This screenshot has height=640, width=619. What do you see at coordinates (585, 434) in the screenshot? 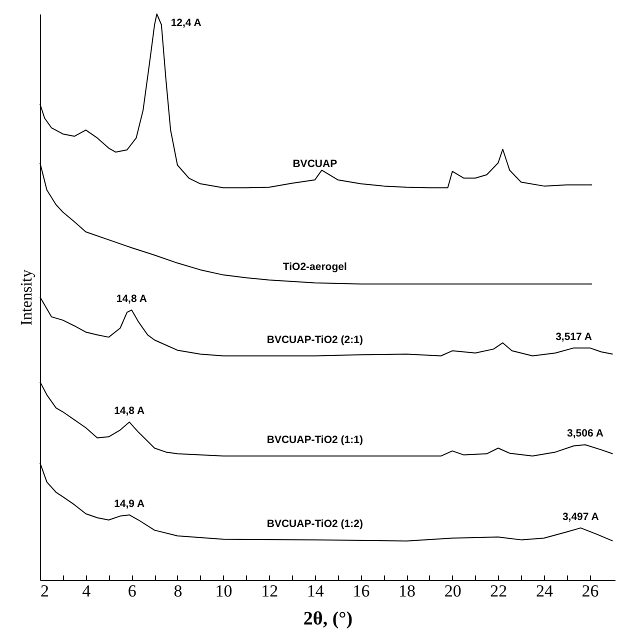
I see `annotation: 3,506 A` at bounding box center [585, 434].